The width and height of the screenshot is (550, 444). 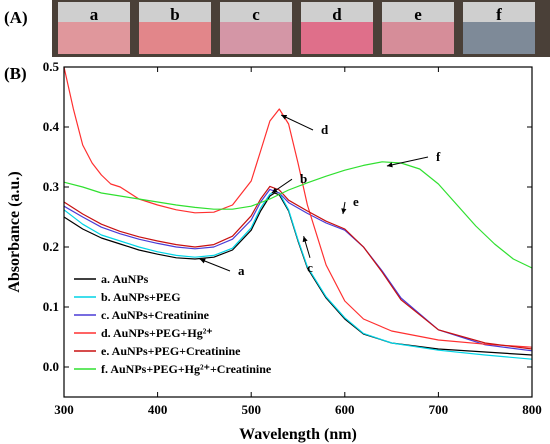 I want to click on annotation-c-label: c, so click(x=310, y=267).